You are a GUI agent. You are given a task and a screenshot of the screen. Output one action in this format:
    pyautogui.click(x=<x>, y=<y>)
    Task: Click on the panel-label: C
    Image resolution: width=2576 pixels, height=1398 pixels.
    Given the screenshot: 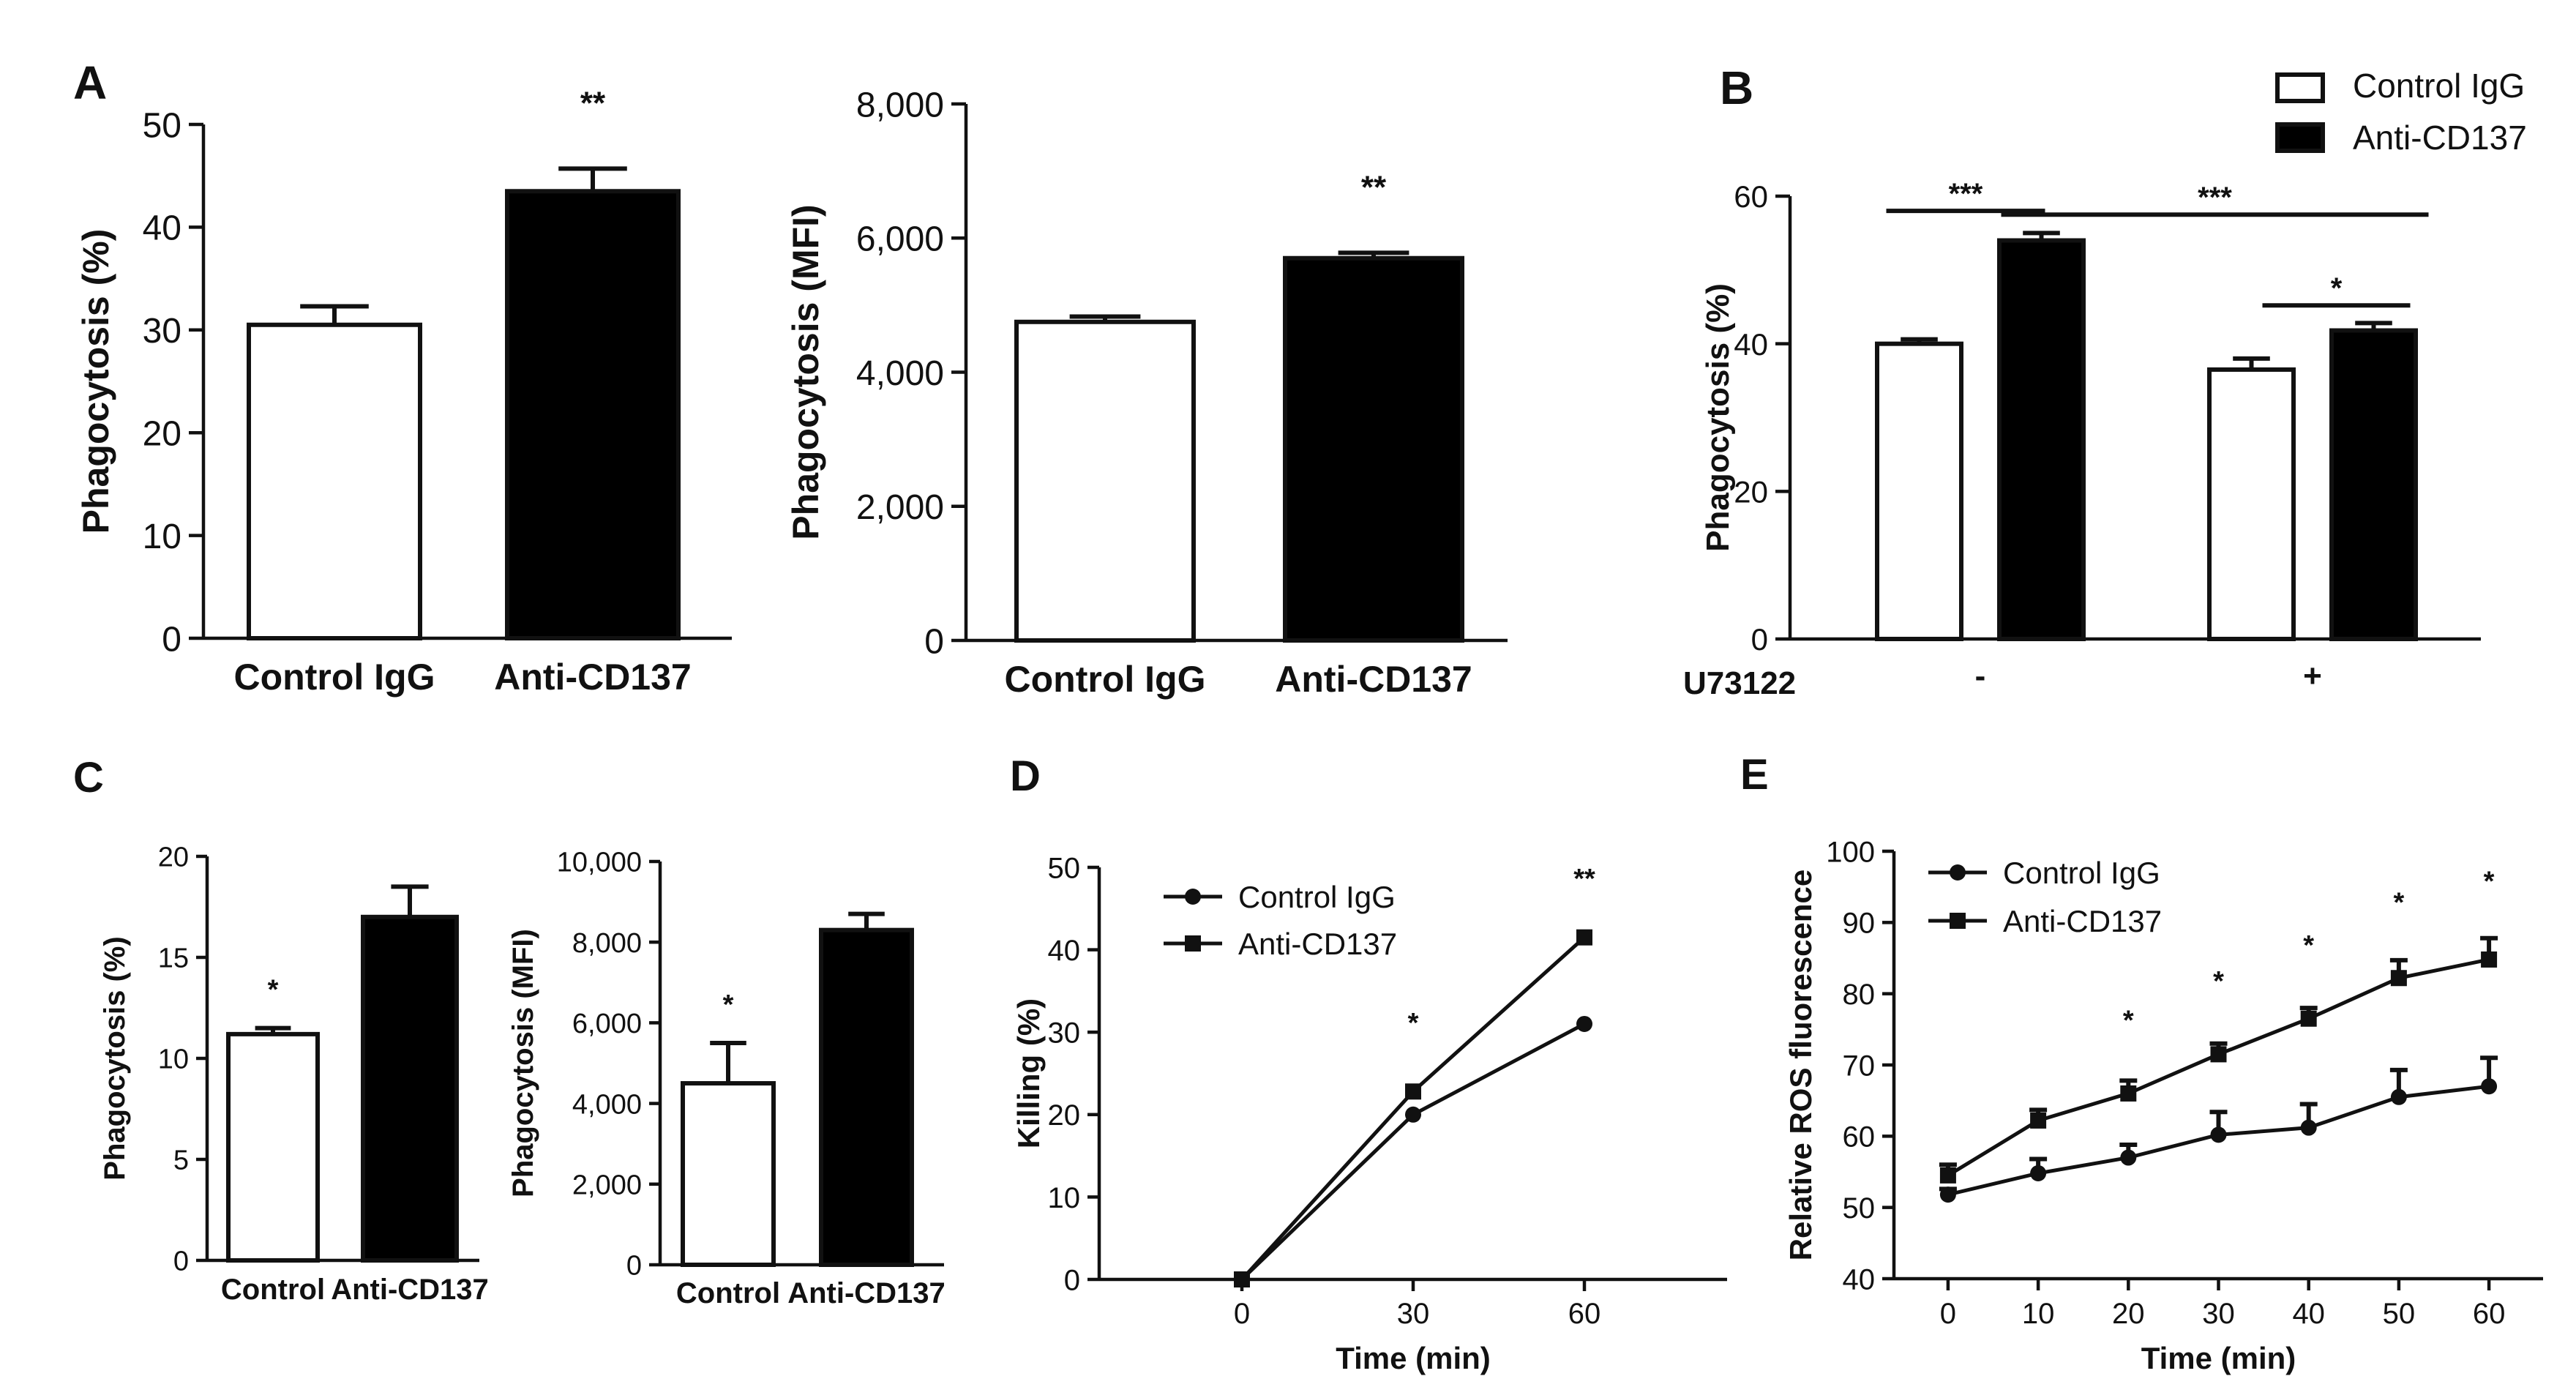 What is the action you would take?
    pyautogui.click(x=88, y=778)
    